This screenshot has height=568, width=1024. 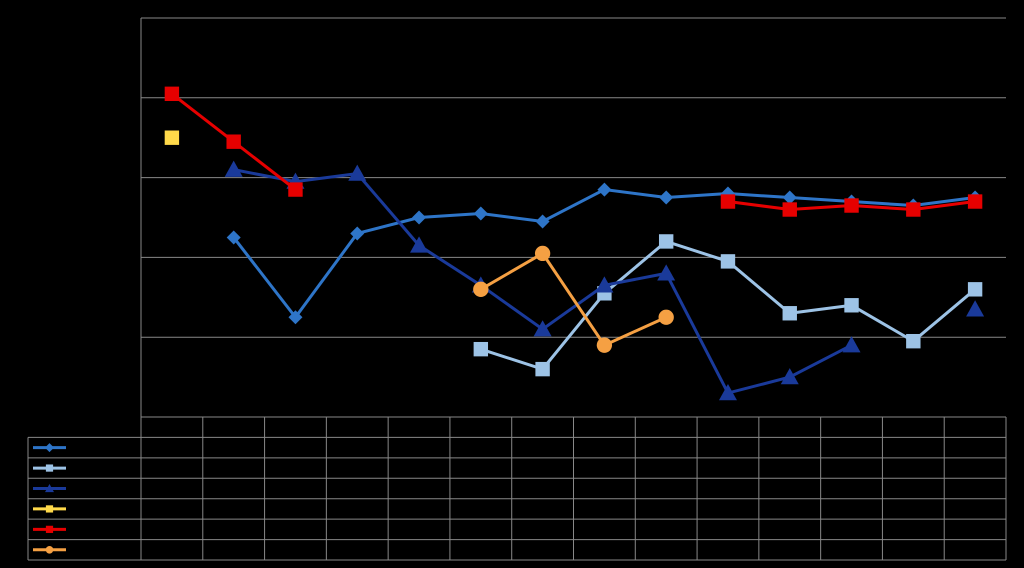 I want to click on series-line, so click(x=573, y=299).